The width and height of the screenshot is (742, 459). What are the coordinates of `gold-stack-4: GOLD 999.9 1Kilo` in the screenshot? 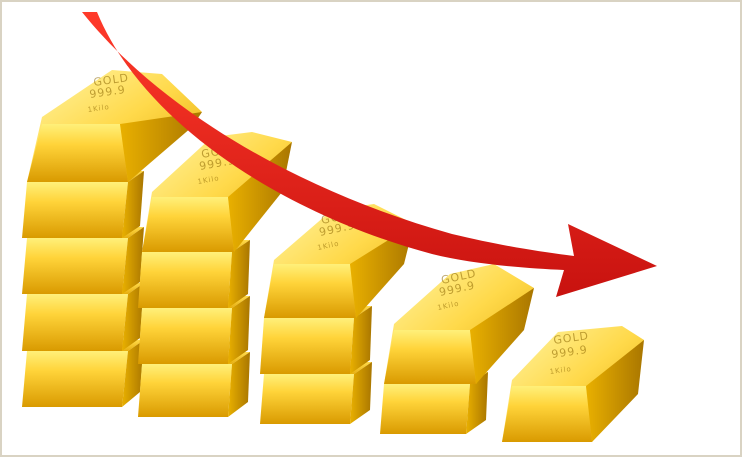 It's located at (457, 349).